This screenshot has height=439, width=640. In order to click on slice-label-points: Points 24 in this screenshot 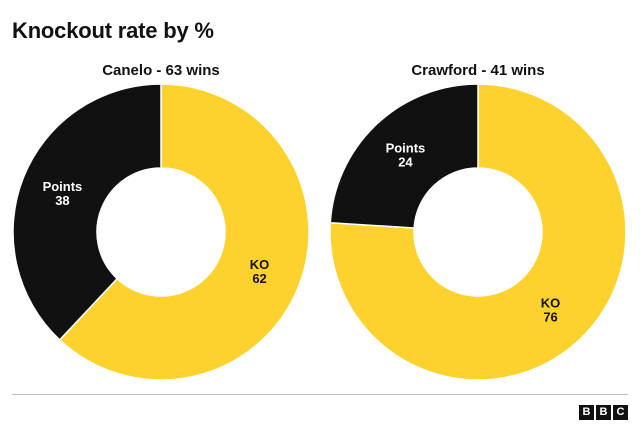, I will do `click(406, 155)`.